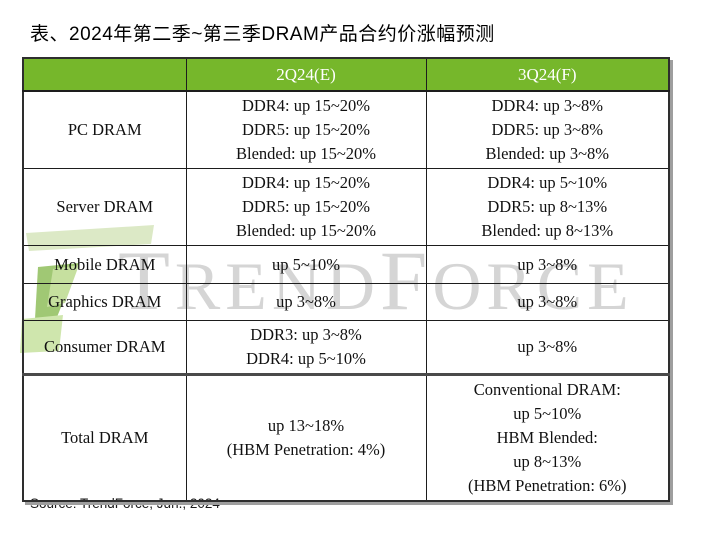 The height and width of the screenshot is (538, 706). What do you see at coordinates (104, 264) in the screenshot?
I see `row-label: Mobile DRAM` at bounding box center [104, 264].